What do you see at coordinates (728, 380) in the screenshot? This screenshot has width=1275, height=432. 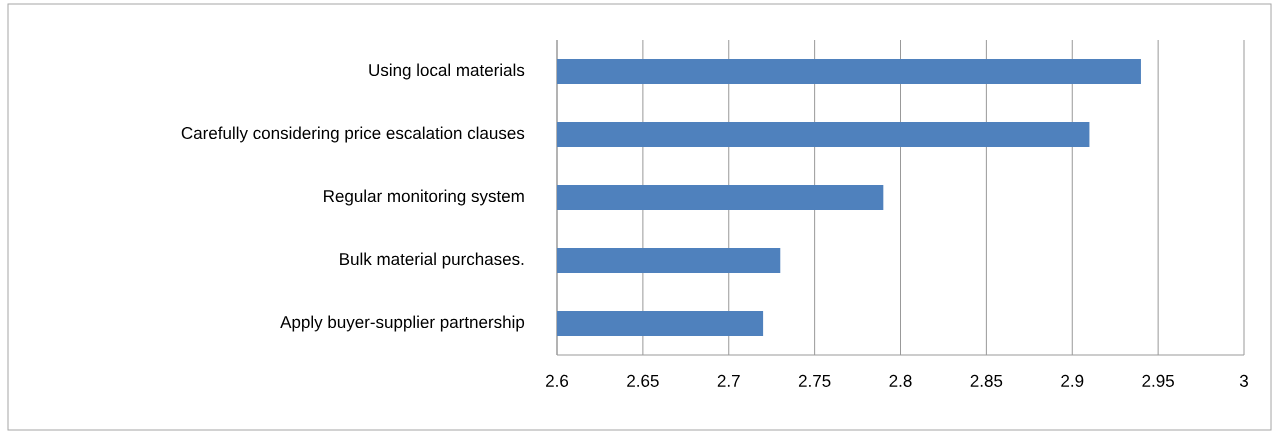 I see `x-tick-label: 2.7` at bounding box center [728, 380].